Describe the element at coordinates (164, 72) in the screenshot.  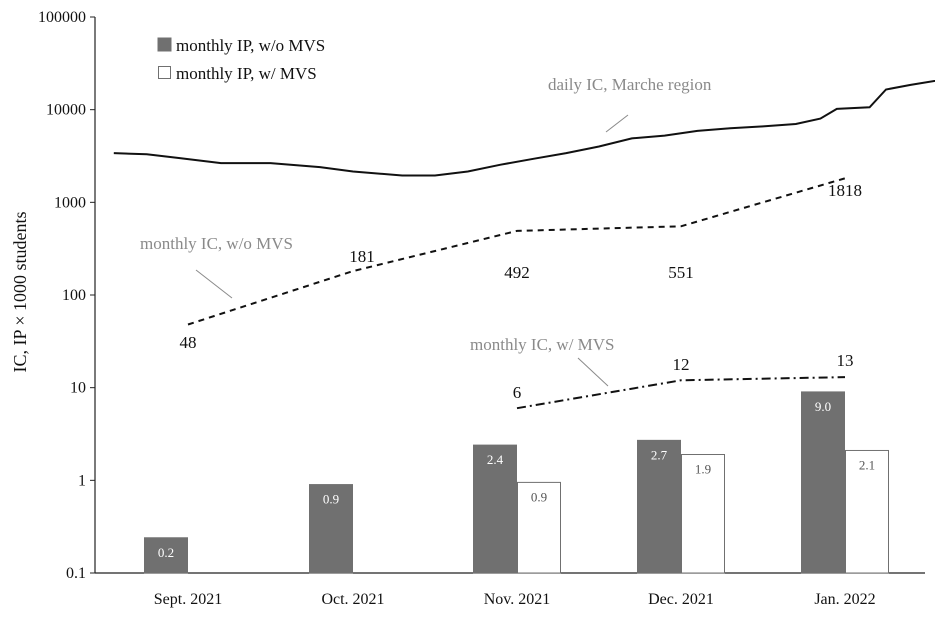
I see `legend-swatch-ip-with-mvs` at that location.